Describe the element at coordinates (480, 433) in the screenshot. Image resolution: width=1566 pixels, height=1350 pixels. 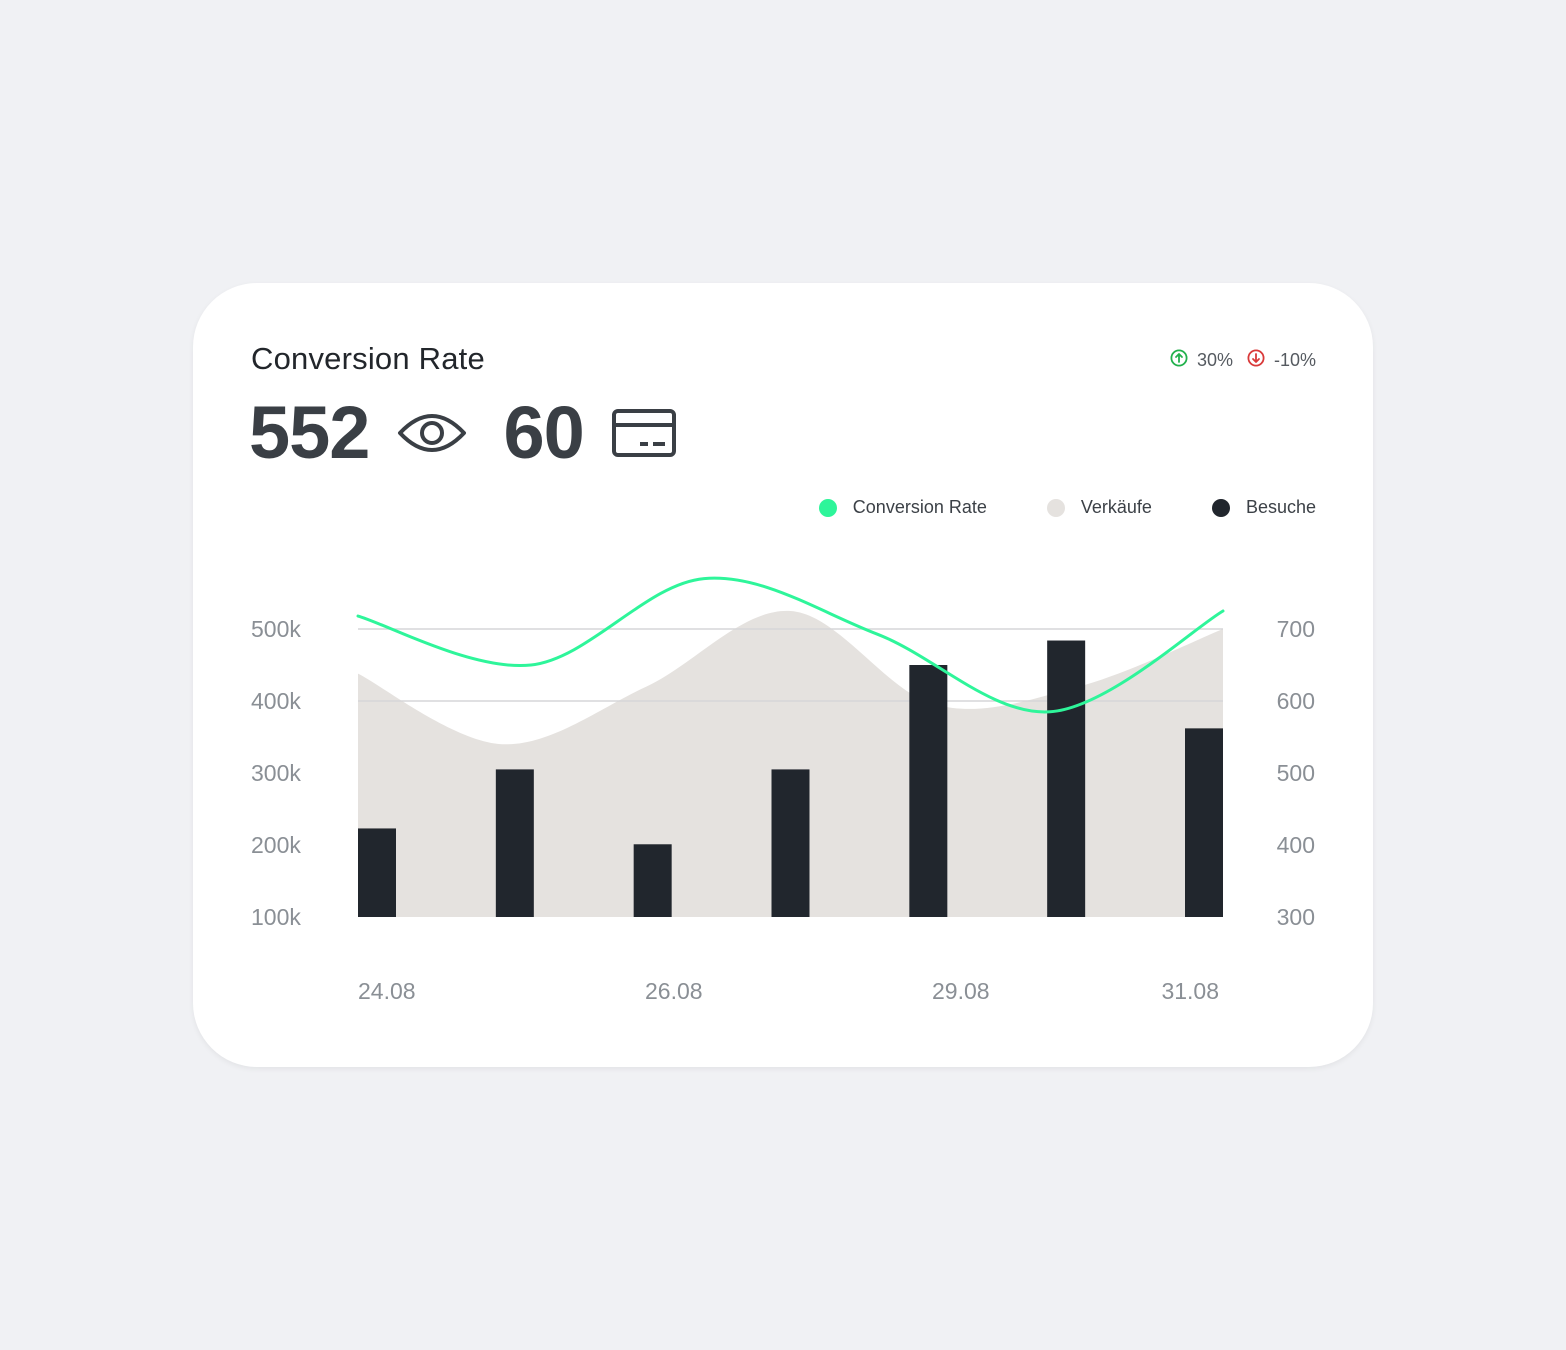
I see `stats-row: 552 60` at that location.